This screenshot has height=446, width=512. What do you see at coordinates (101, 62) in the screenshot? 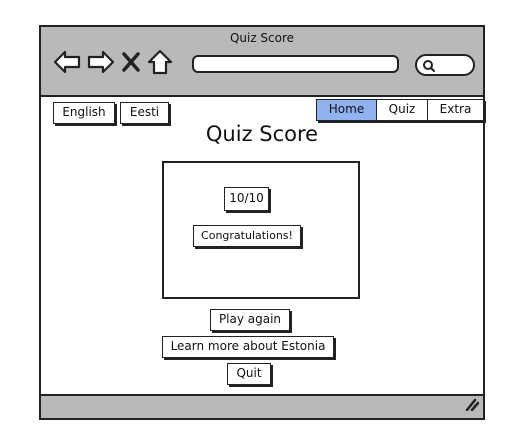
I see `forward-arrow-icon` at bounding box center [101, 62].